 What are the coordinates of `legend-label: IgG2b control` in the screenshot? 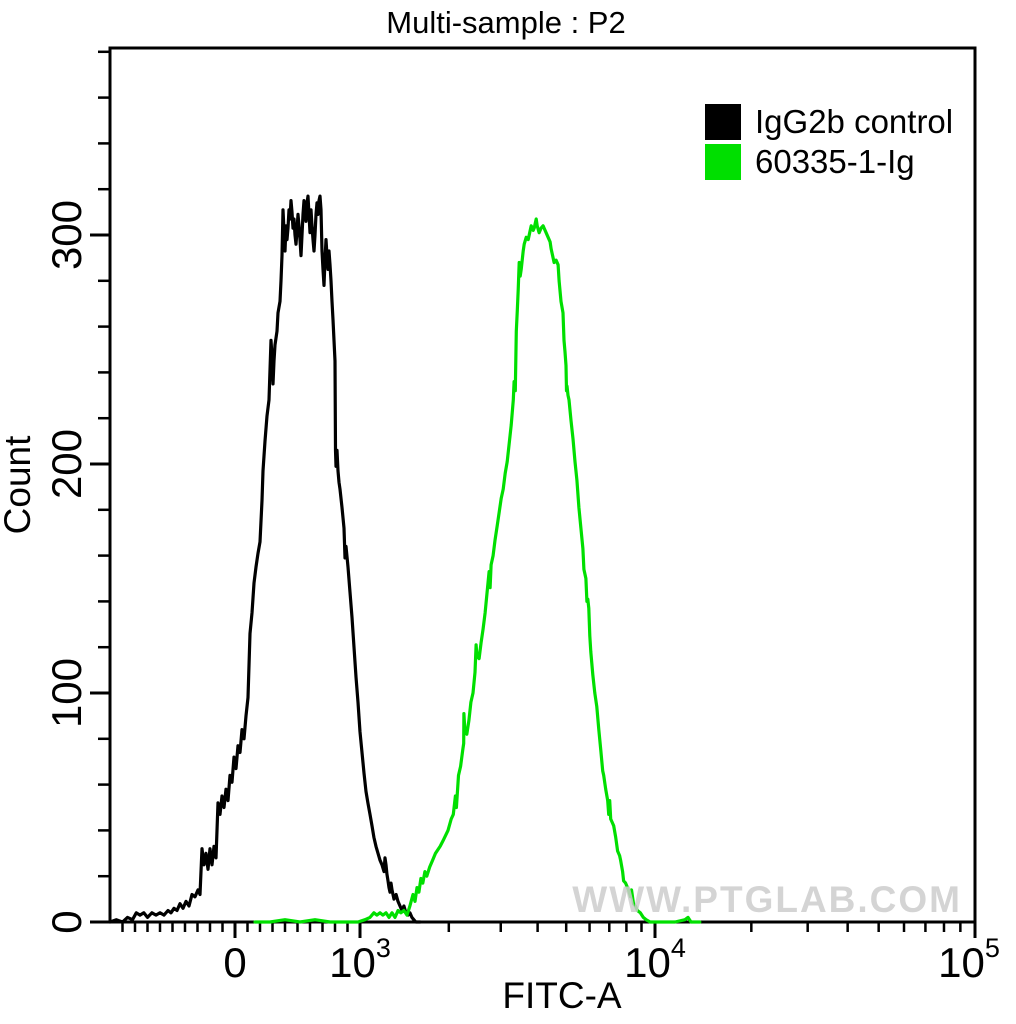 It's located at (854, 121).